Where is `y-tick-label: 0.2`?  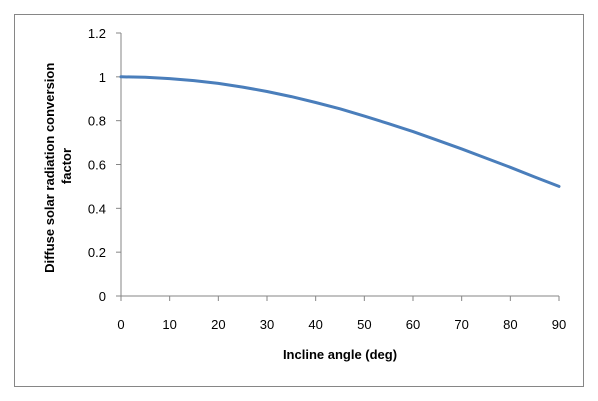 y-tick-label: 0.2 is located at coordinates (97, 252).